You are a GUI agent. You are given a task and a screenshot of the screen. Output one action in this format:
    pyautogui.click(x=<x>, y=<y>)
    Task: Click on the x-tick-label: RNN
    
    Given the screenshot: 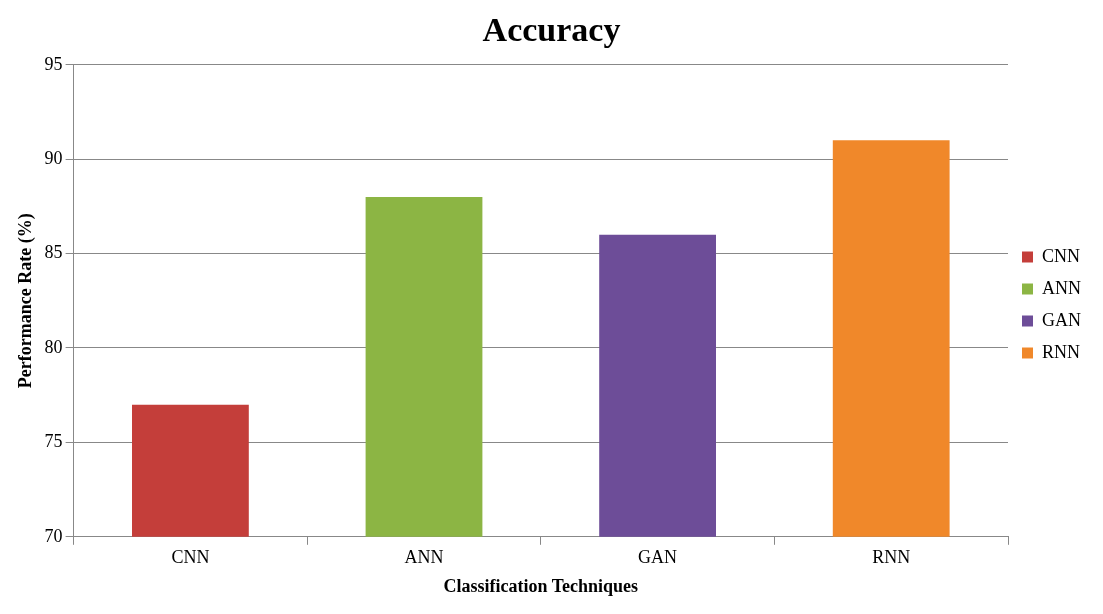 What is the action you would take?
    pyautogui.click(x=891, y=557)
    